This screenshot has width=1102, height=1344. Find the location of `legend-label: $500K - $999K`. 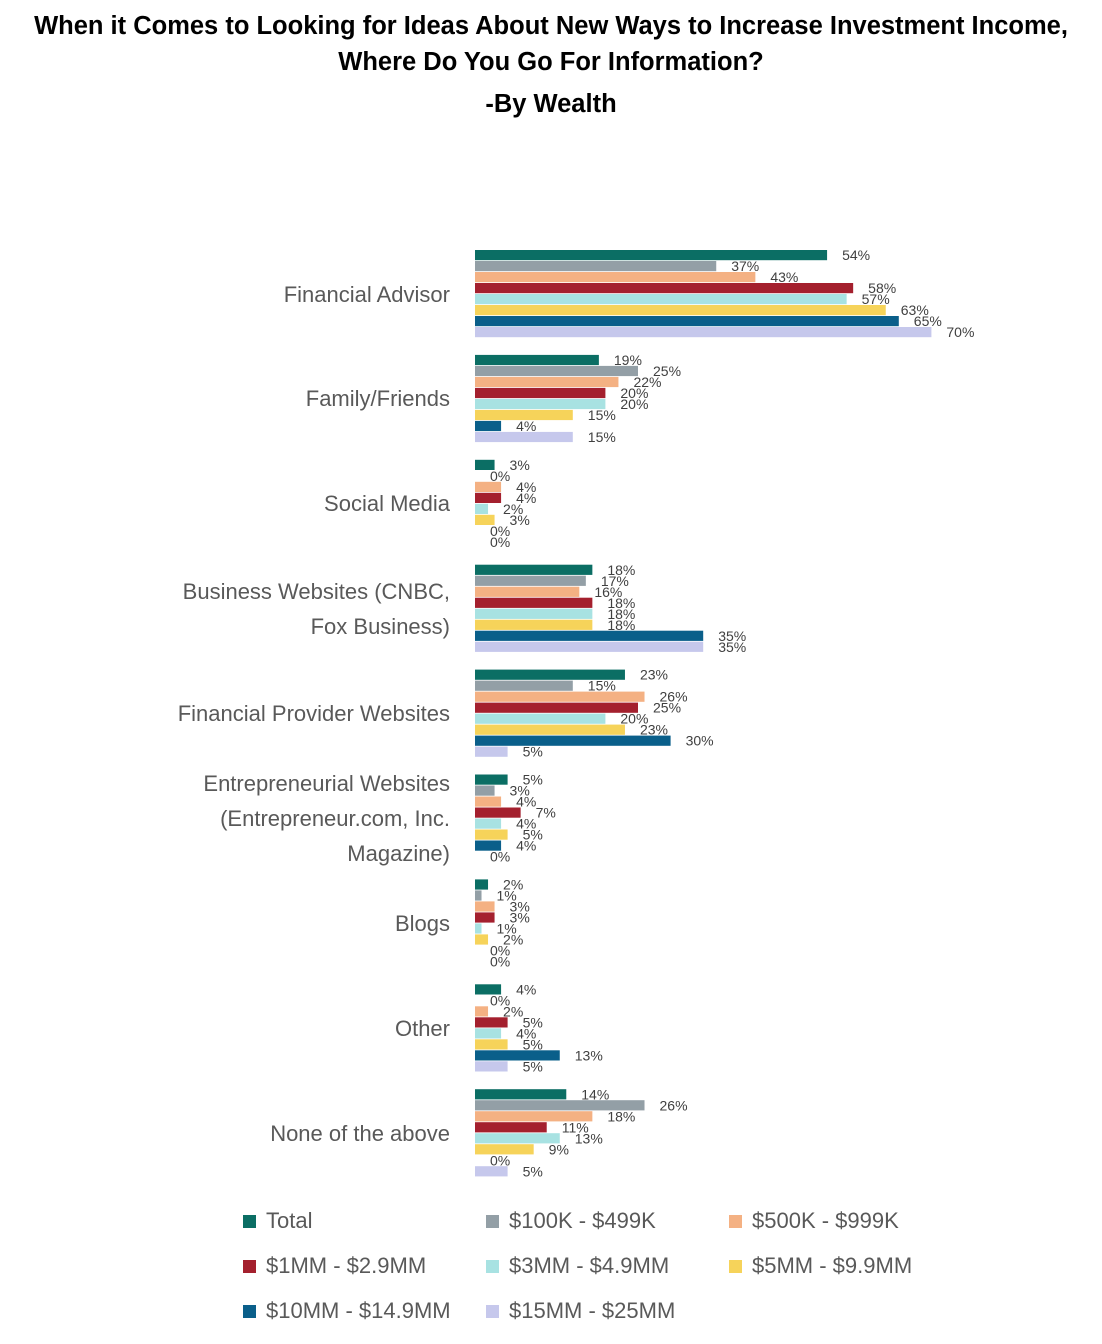

legend-label: $500K - $999K is located at coordinates (825, 1220).